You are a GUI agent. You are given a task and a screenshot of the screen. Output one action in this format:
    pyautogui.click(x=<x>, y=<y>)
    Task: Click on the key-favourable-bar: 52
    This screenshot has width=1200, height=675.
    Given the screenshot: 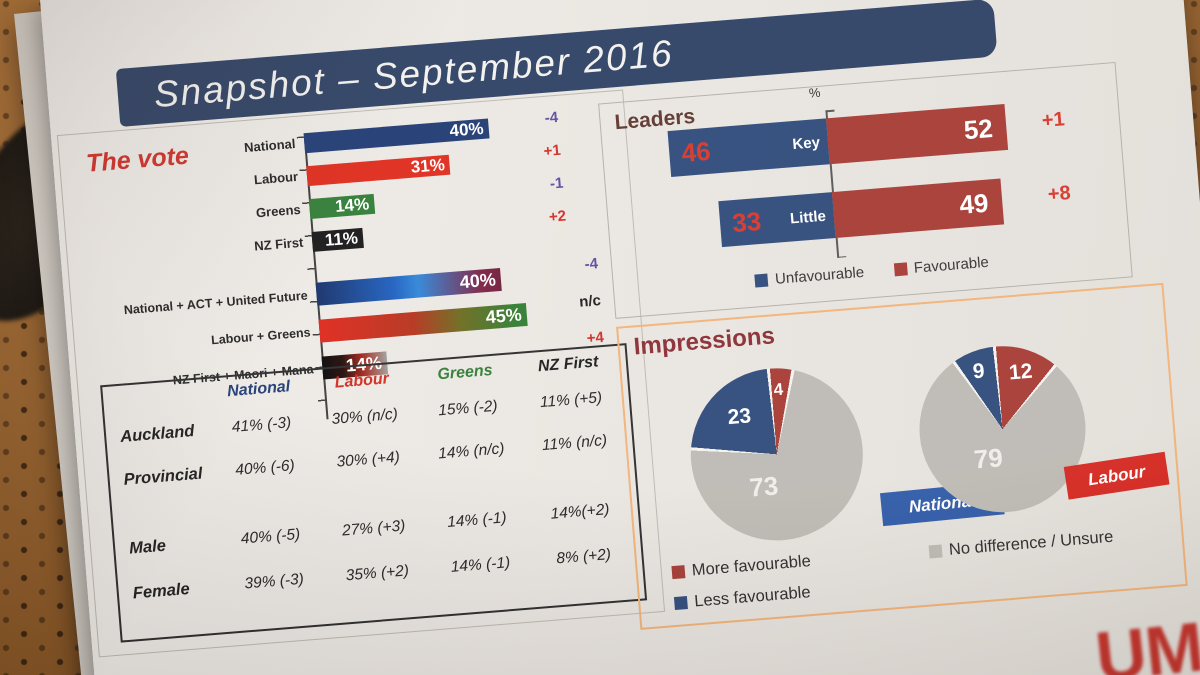 What is the action you would take?
    pyautogui.click(x=917, y=134)
    